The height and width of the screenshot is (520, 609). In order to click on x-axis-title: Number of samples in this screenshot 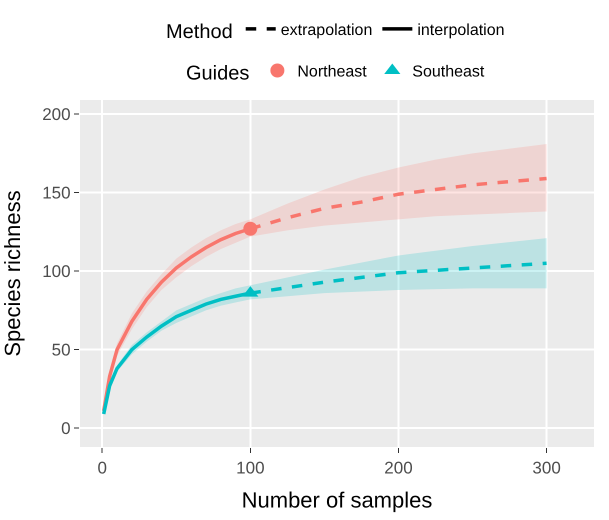, I will do `click(337, 499)`.